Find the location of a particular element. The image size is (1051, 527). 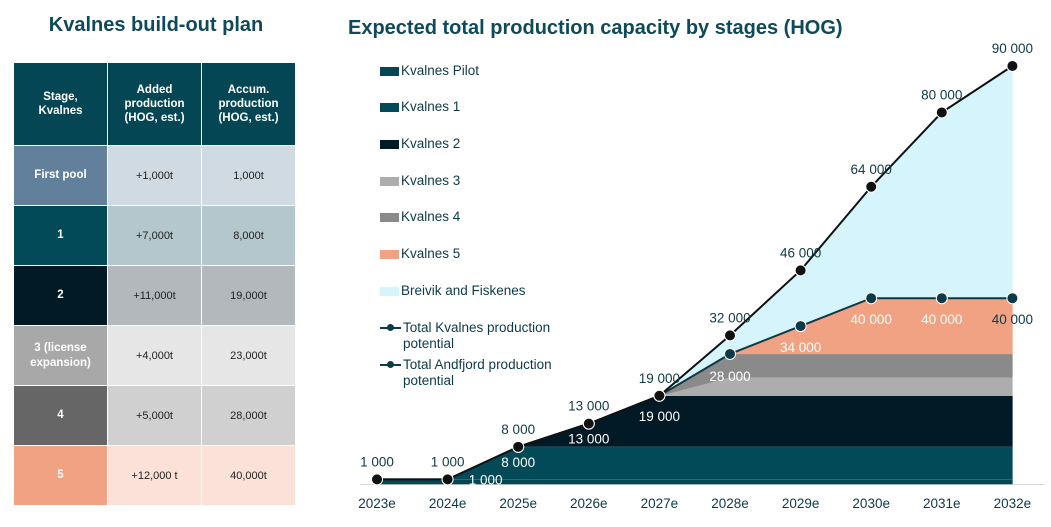

accum-production-cell: 19,000t is located at coordinates (248, 295).